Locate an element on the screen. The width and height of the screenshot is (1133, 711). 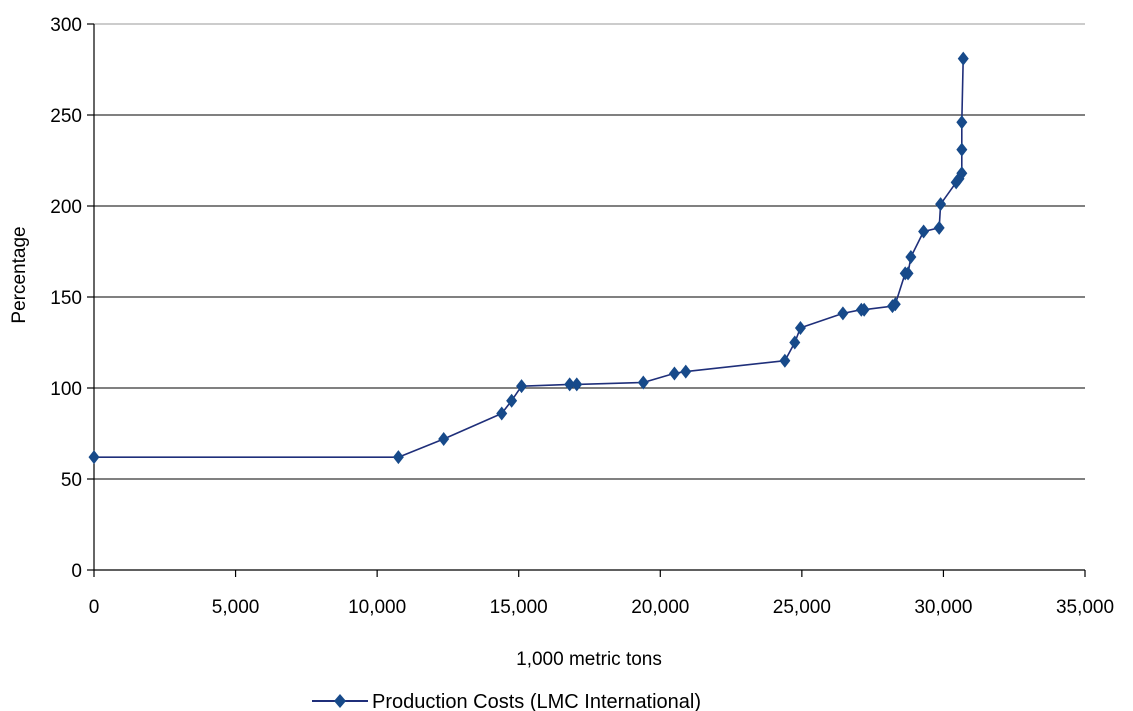
y-tick-label: 150 is located at coordinates (66, 298).